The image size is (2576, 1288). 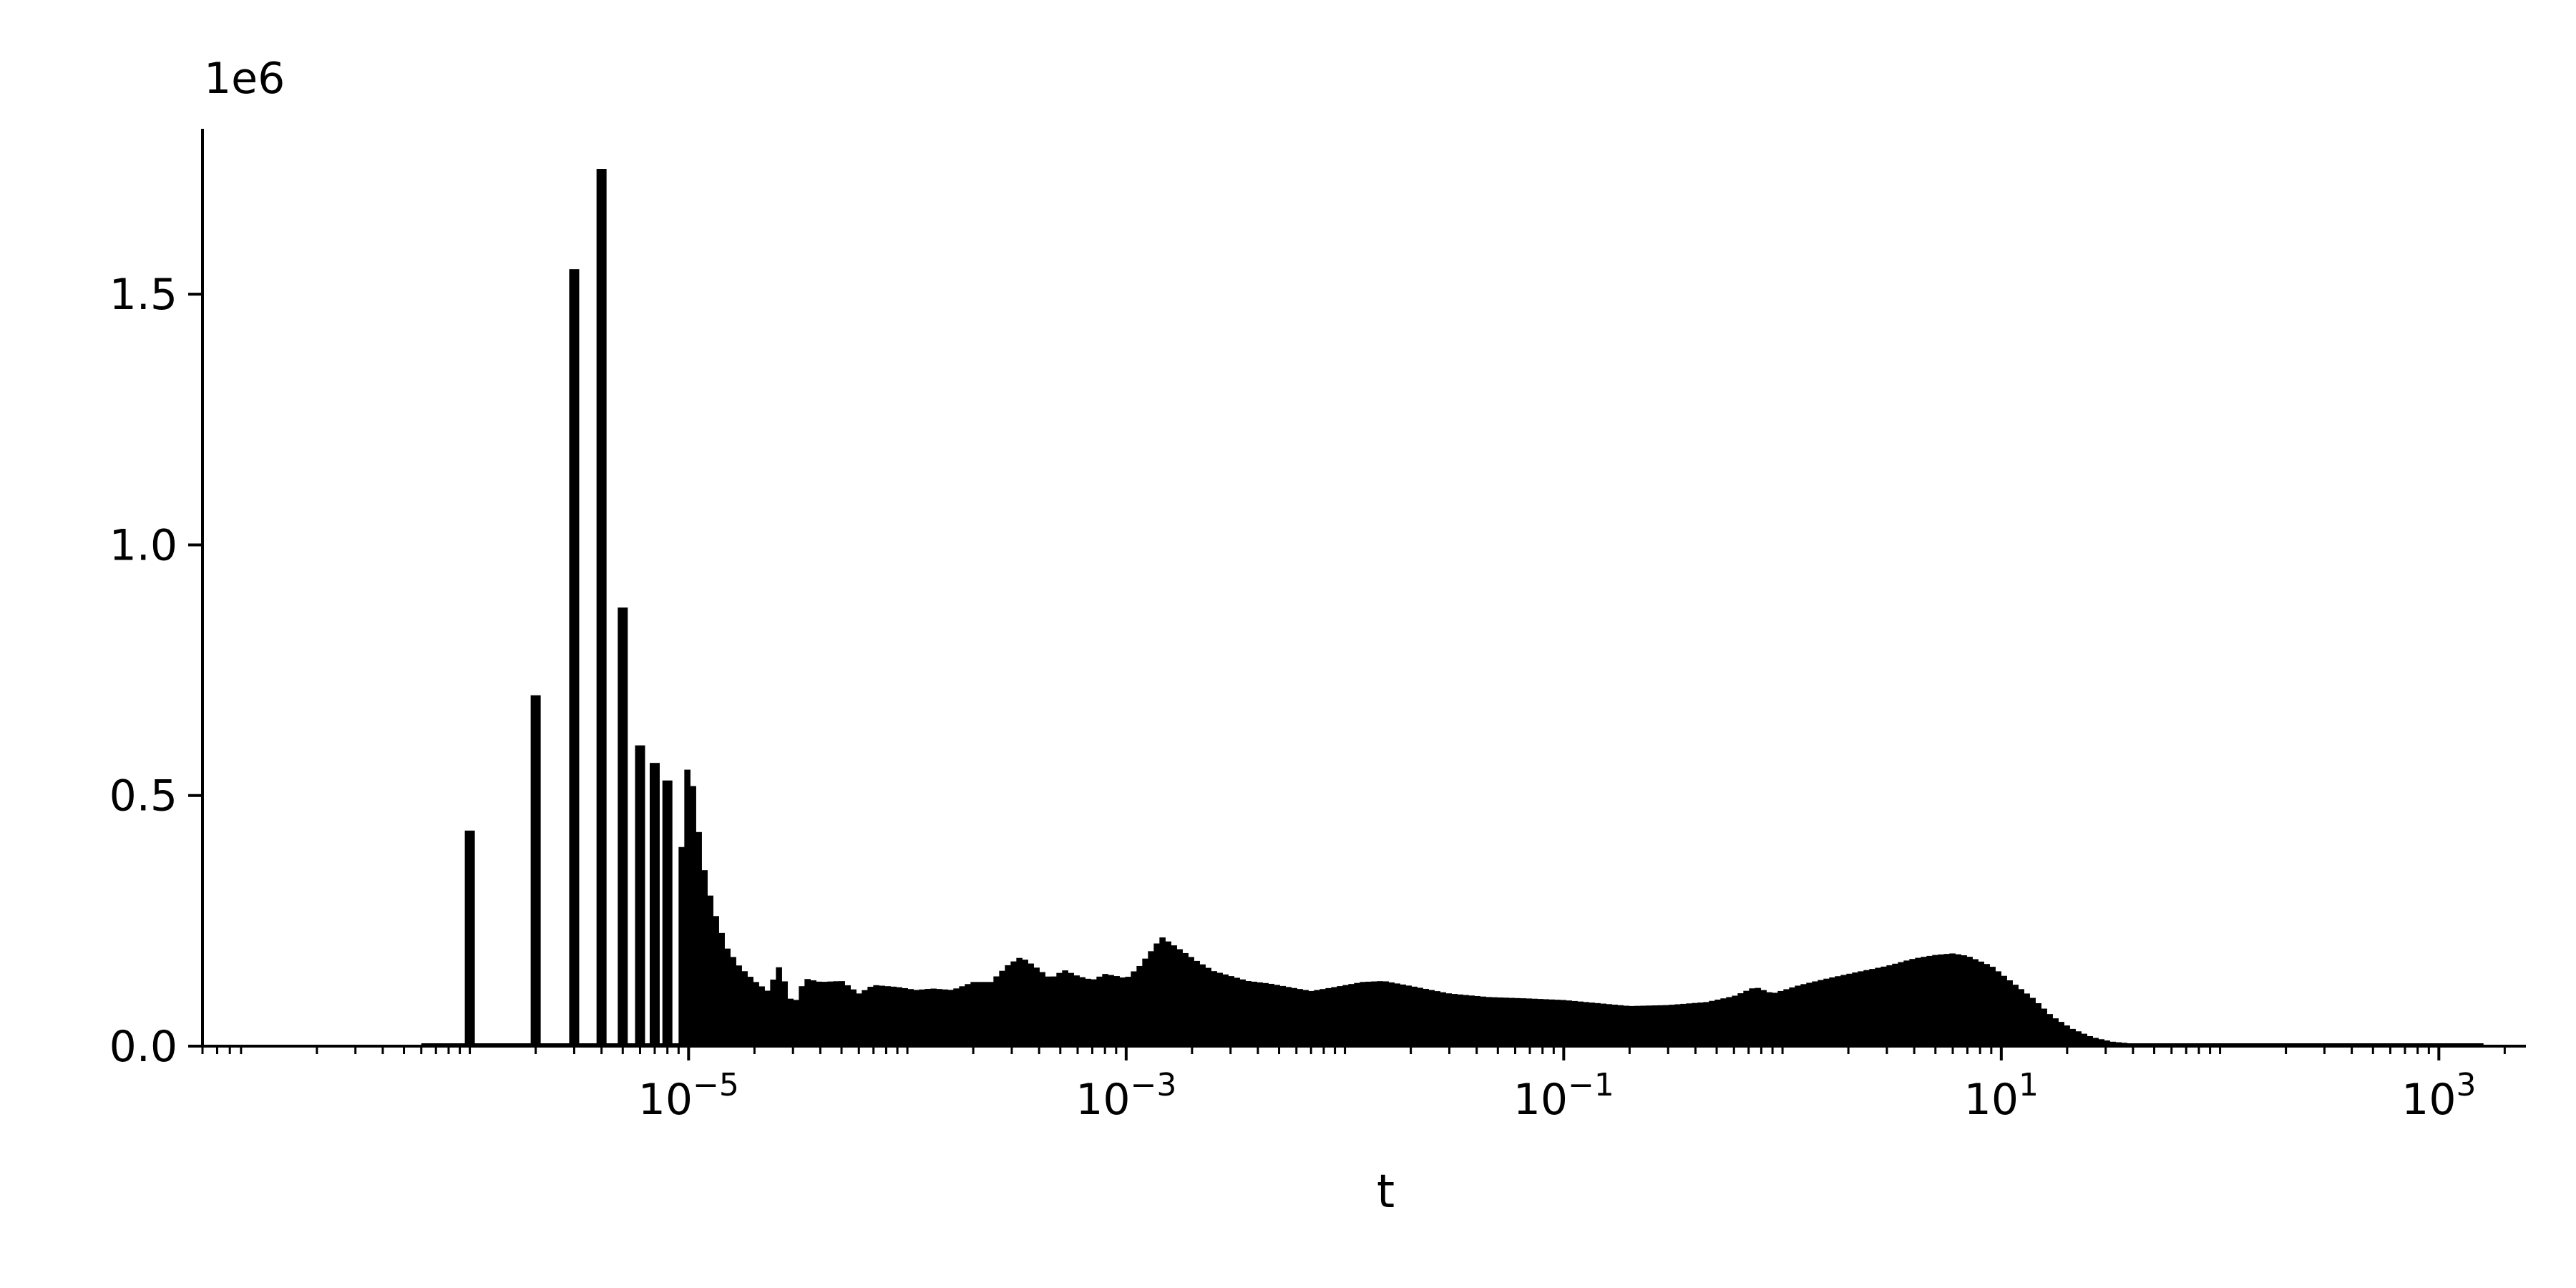 I want to click on y-tick-label: 0.5, so click(x=143, y=796).